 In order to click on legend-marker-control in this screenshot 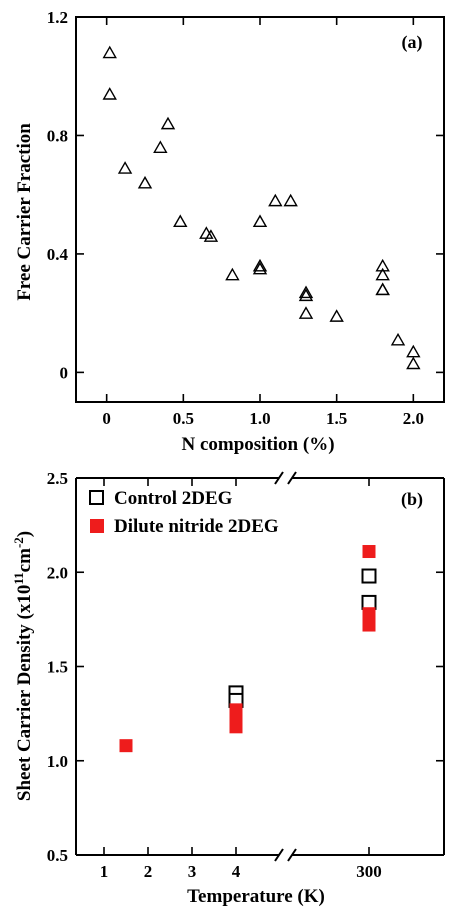, I will do `click(96, 497)`.